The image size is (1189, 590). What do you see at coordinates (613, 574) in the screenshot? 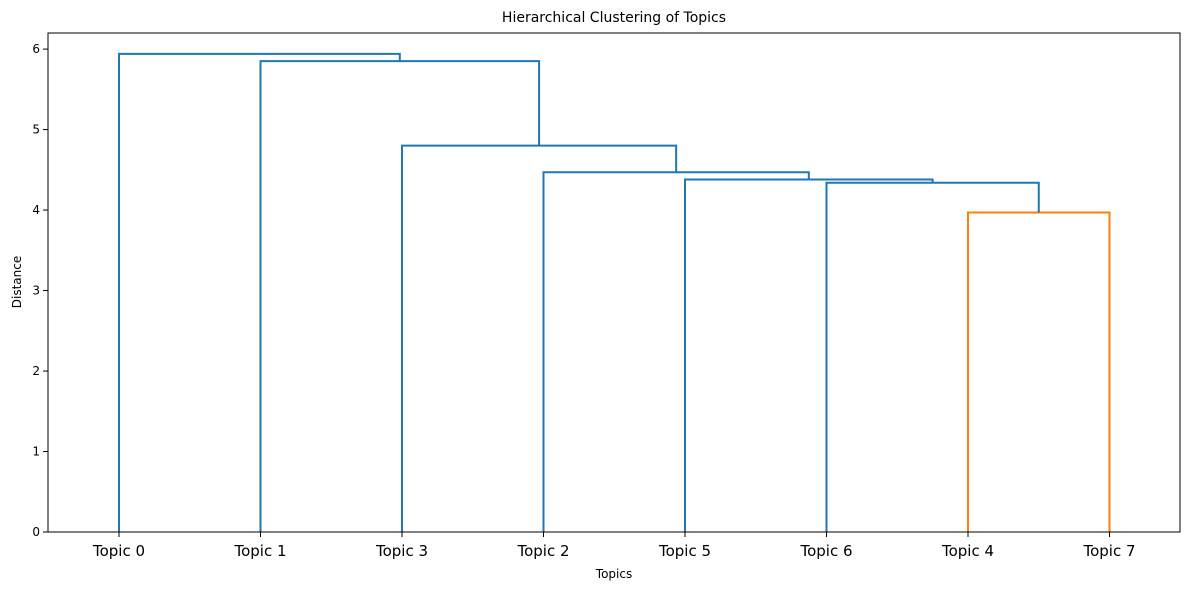
I see `x-axis-label: Topics` at bounding box center [613, 574].